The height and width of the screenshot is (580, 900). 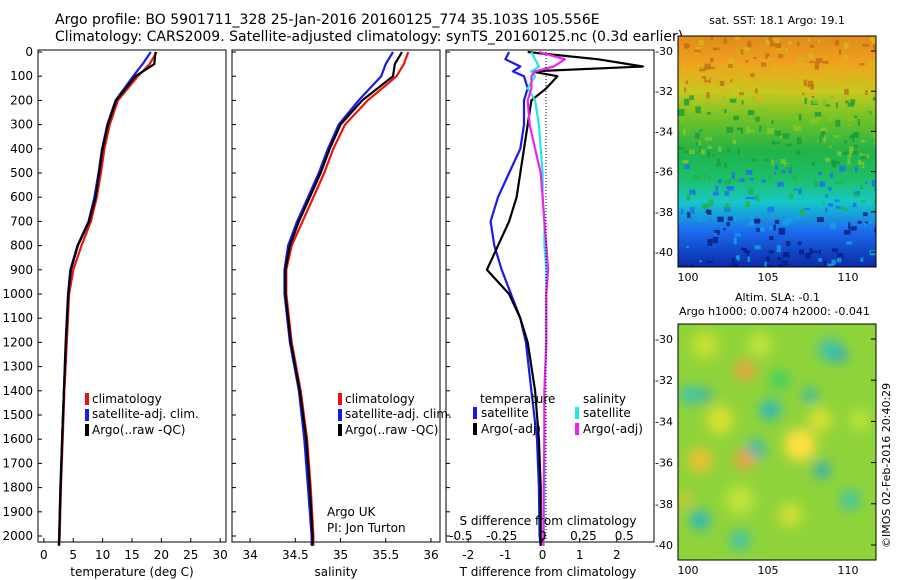 What do you see at coordinates (664, 51) in the screenshot?
I see `map-lat-label: -30` at bounding box center [664, 51].